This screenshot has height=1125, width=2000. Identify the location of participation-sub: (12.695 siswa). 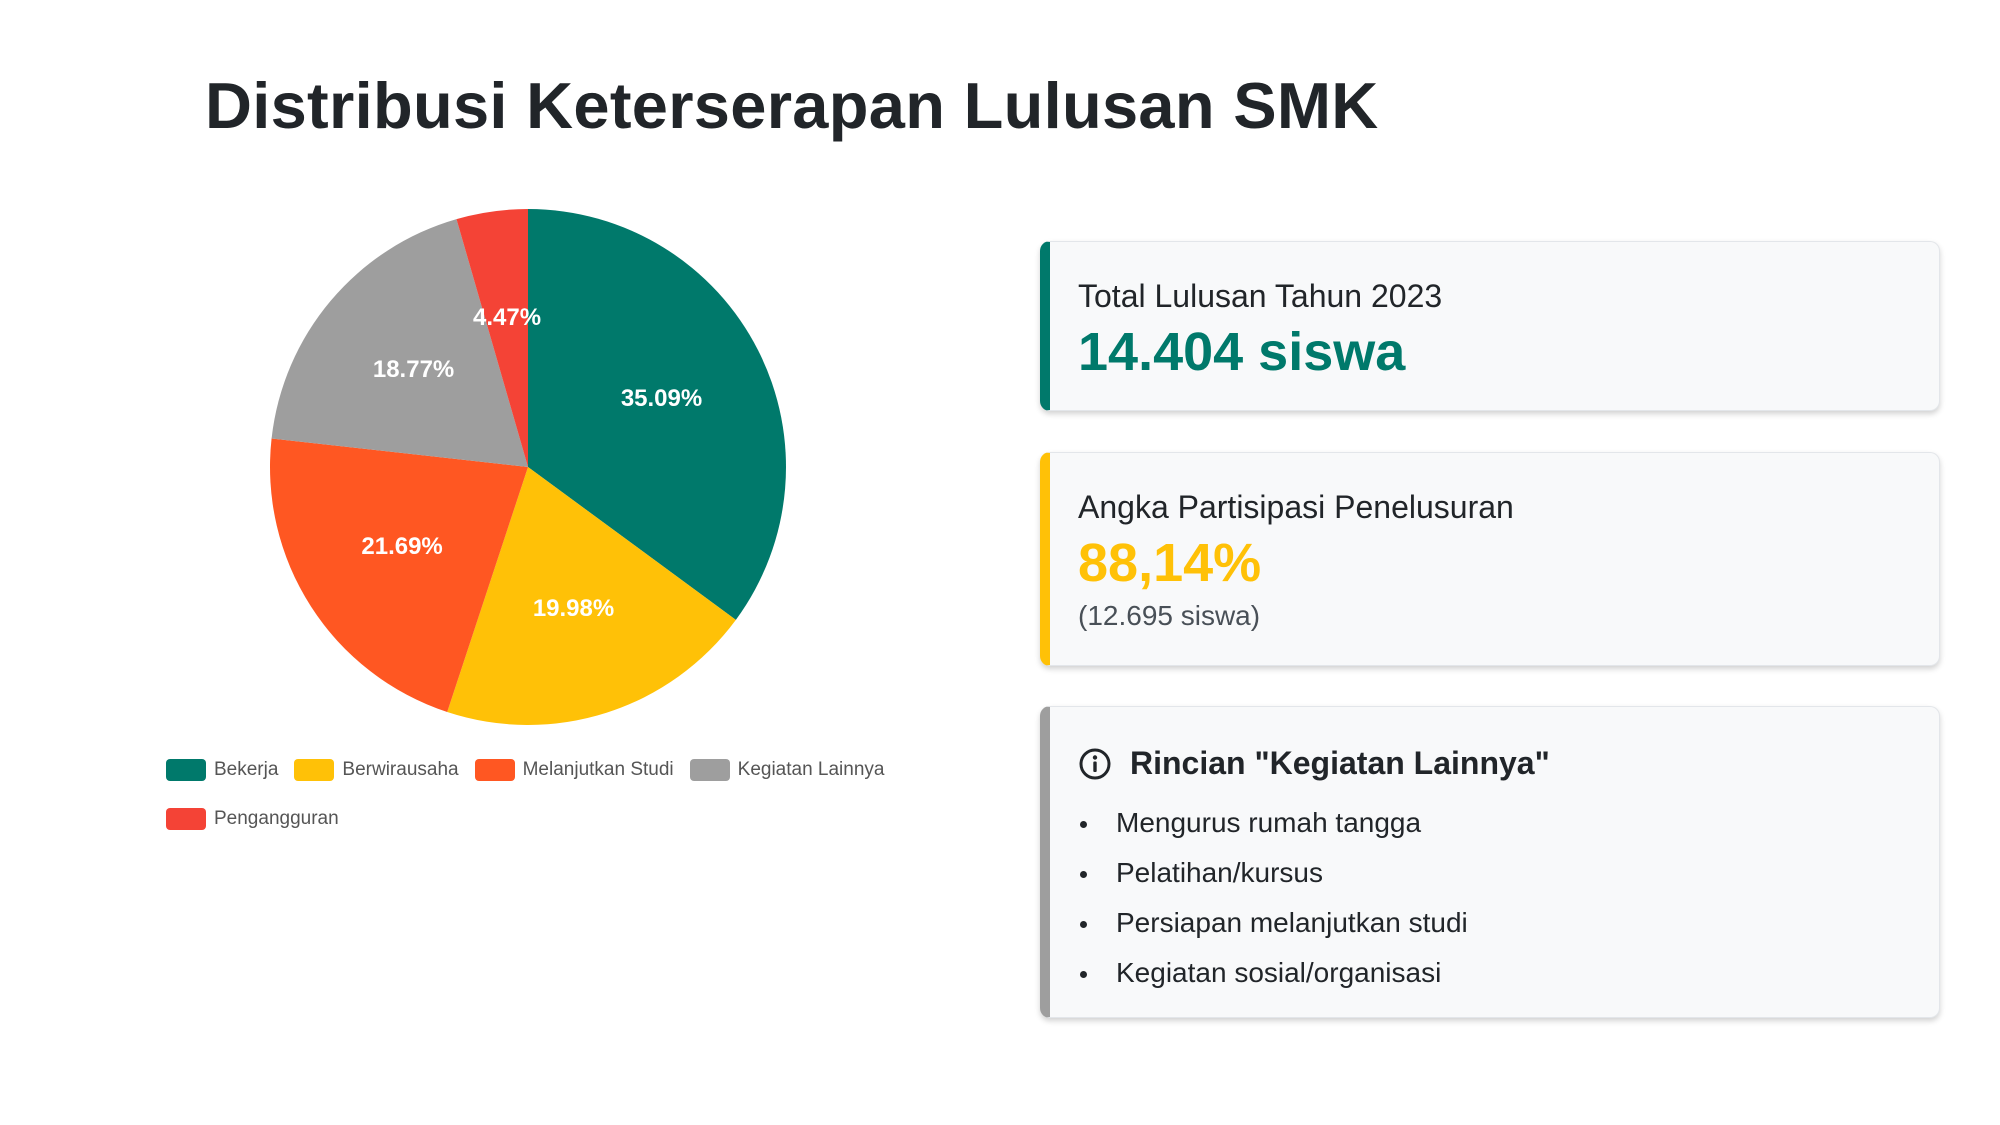
(1169, 615).